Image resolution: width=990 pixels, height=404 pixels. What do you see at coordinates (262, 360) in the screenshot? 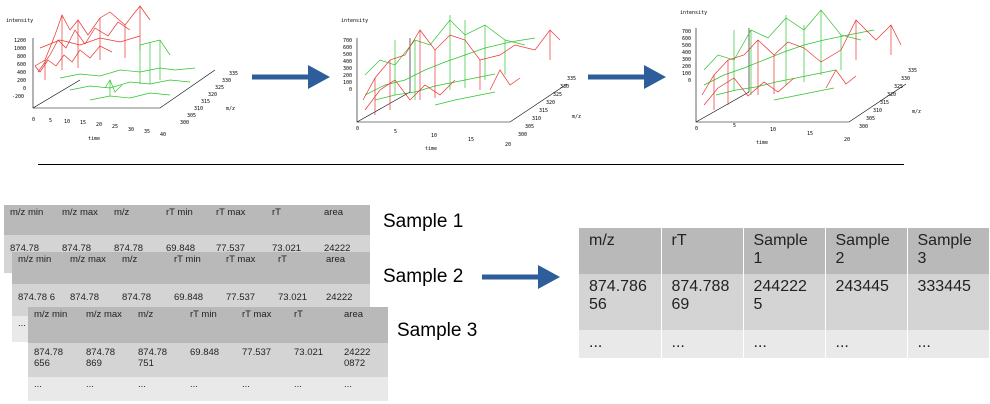
I see `cell: 77.537` at bounding box center [262, 360].